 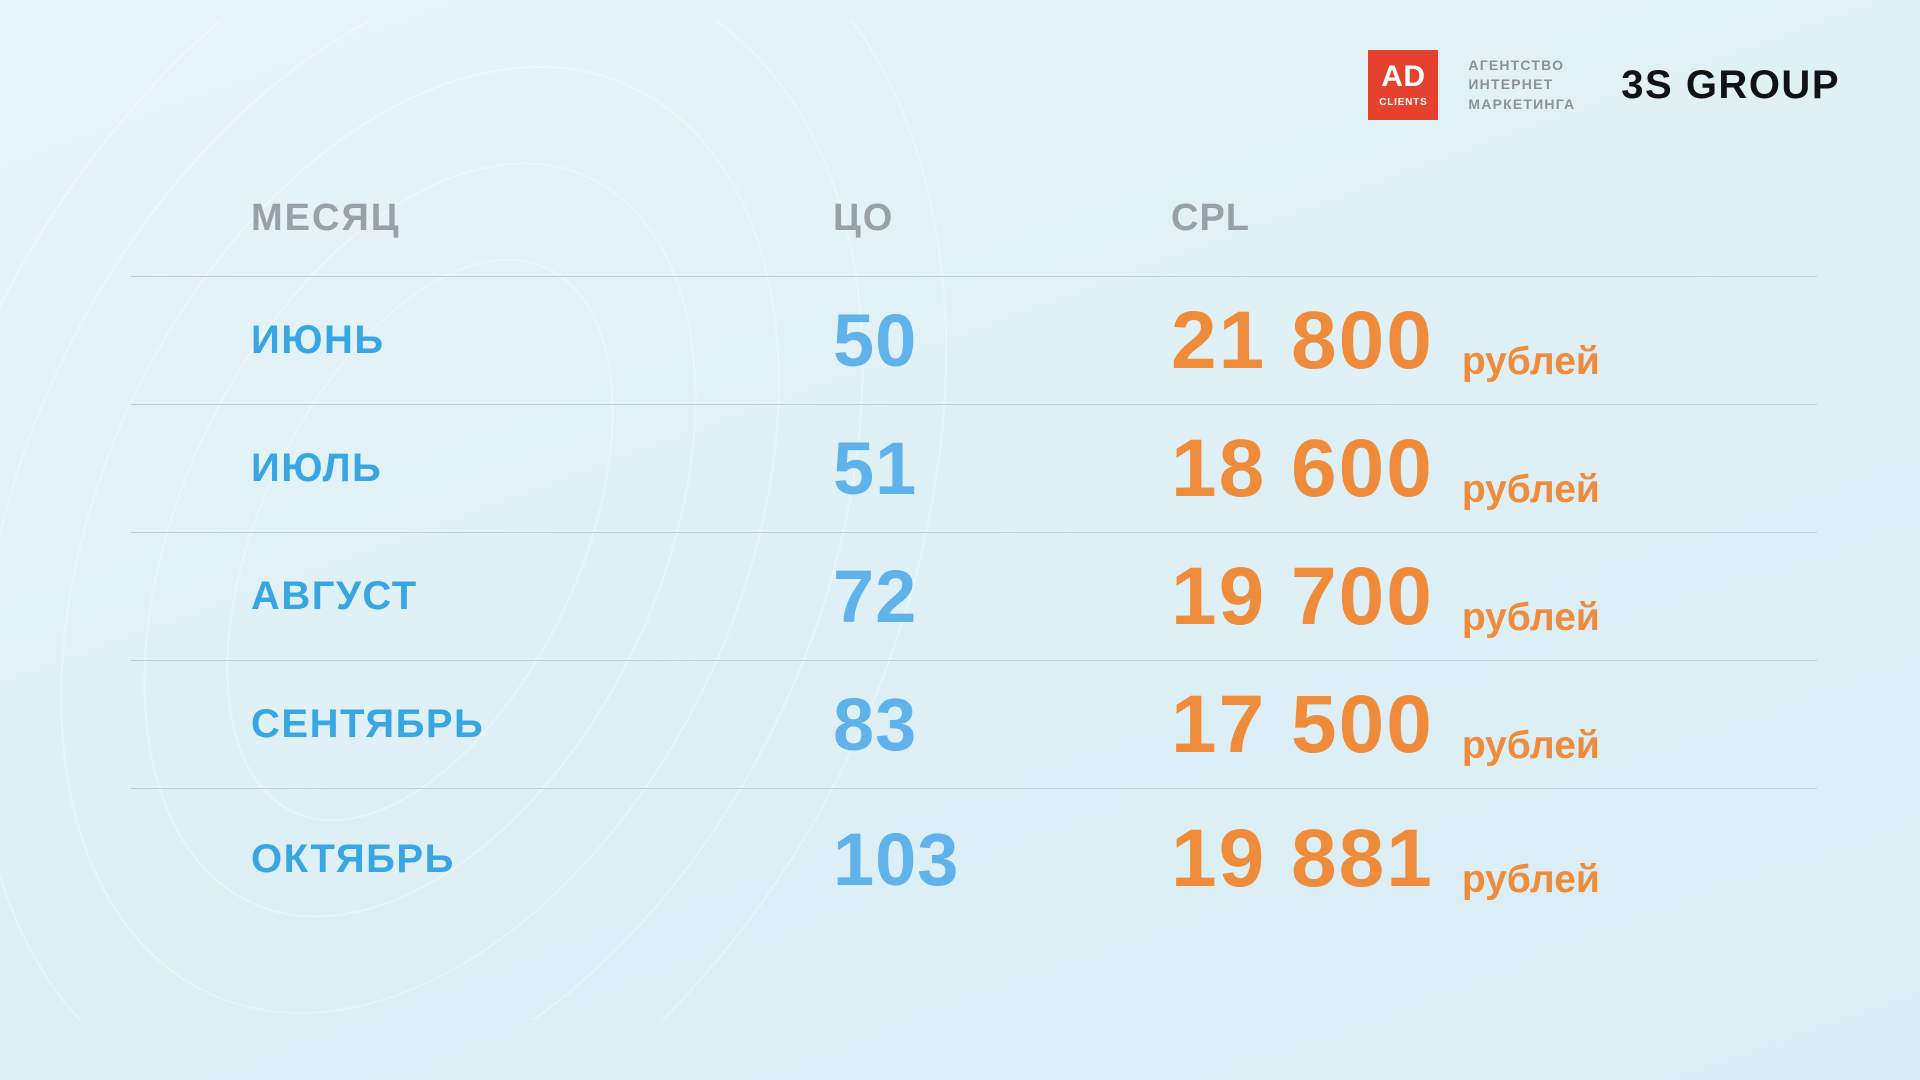 I want to click on cpl-cell: 18 600 рублей, so click(x=1429, y=469).